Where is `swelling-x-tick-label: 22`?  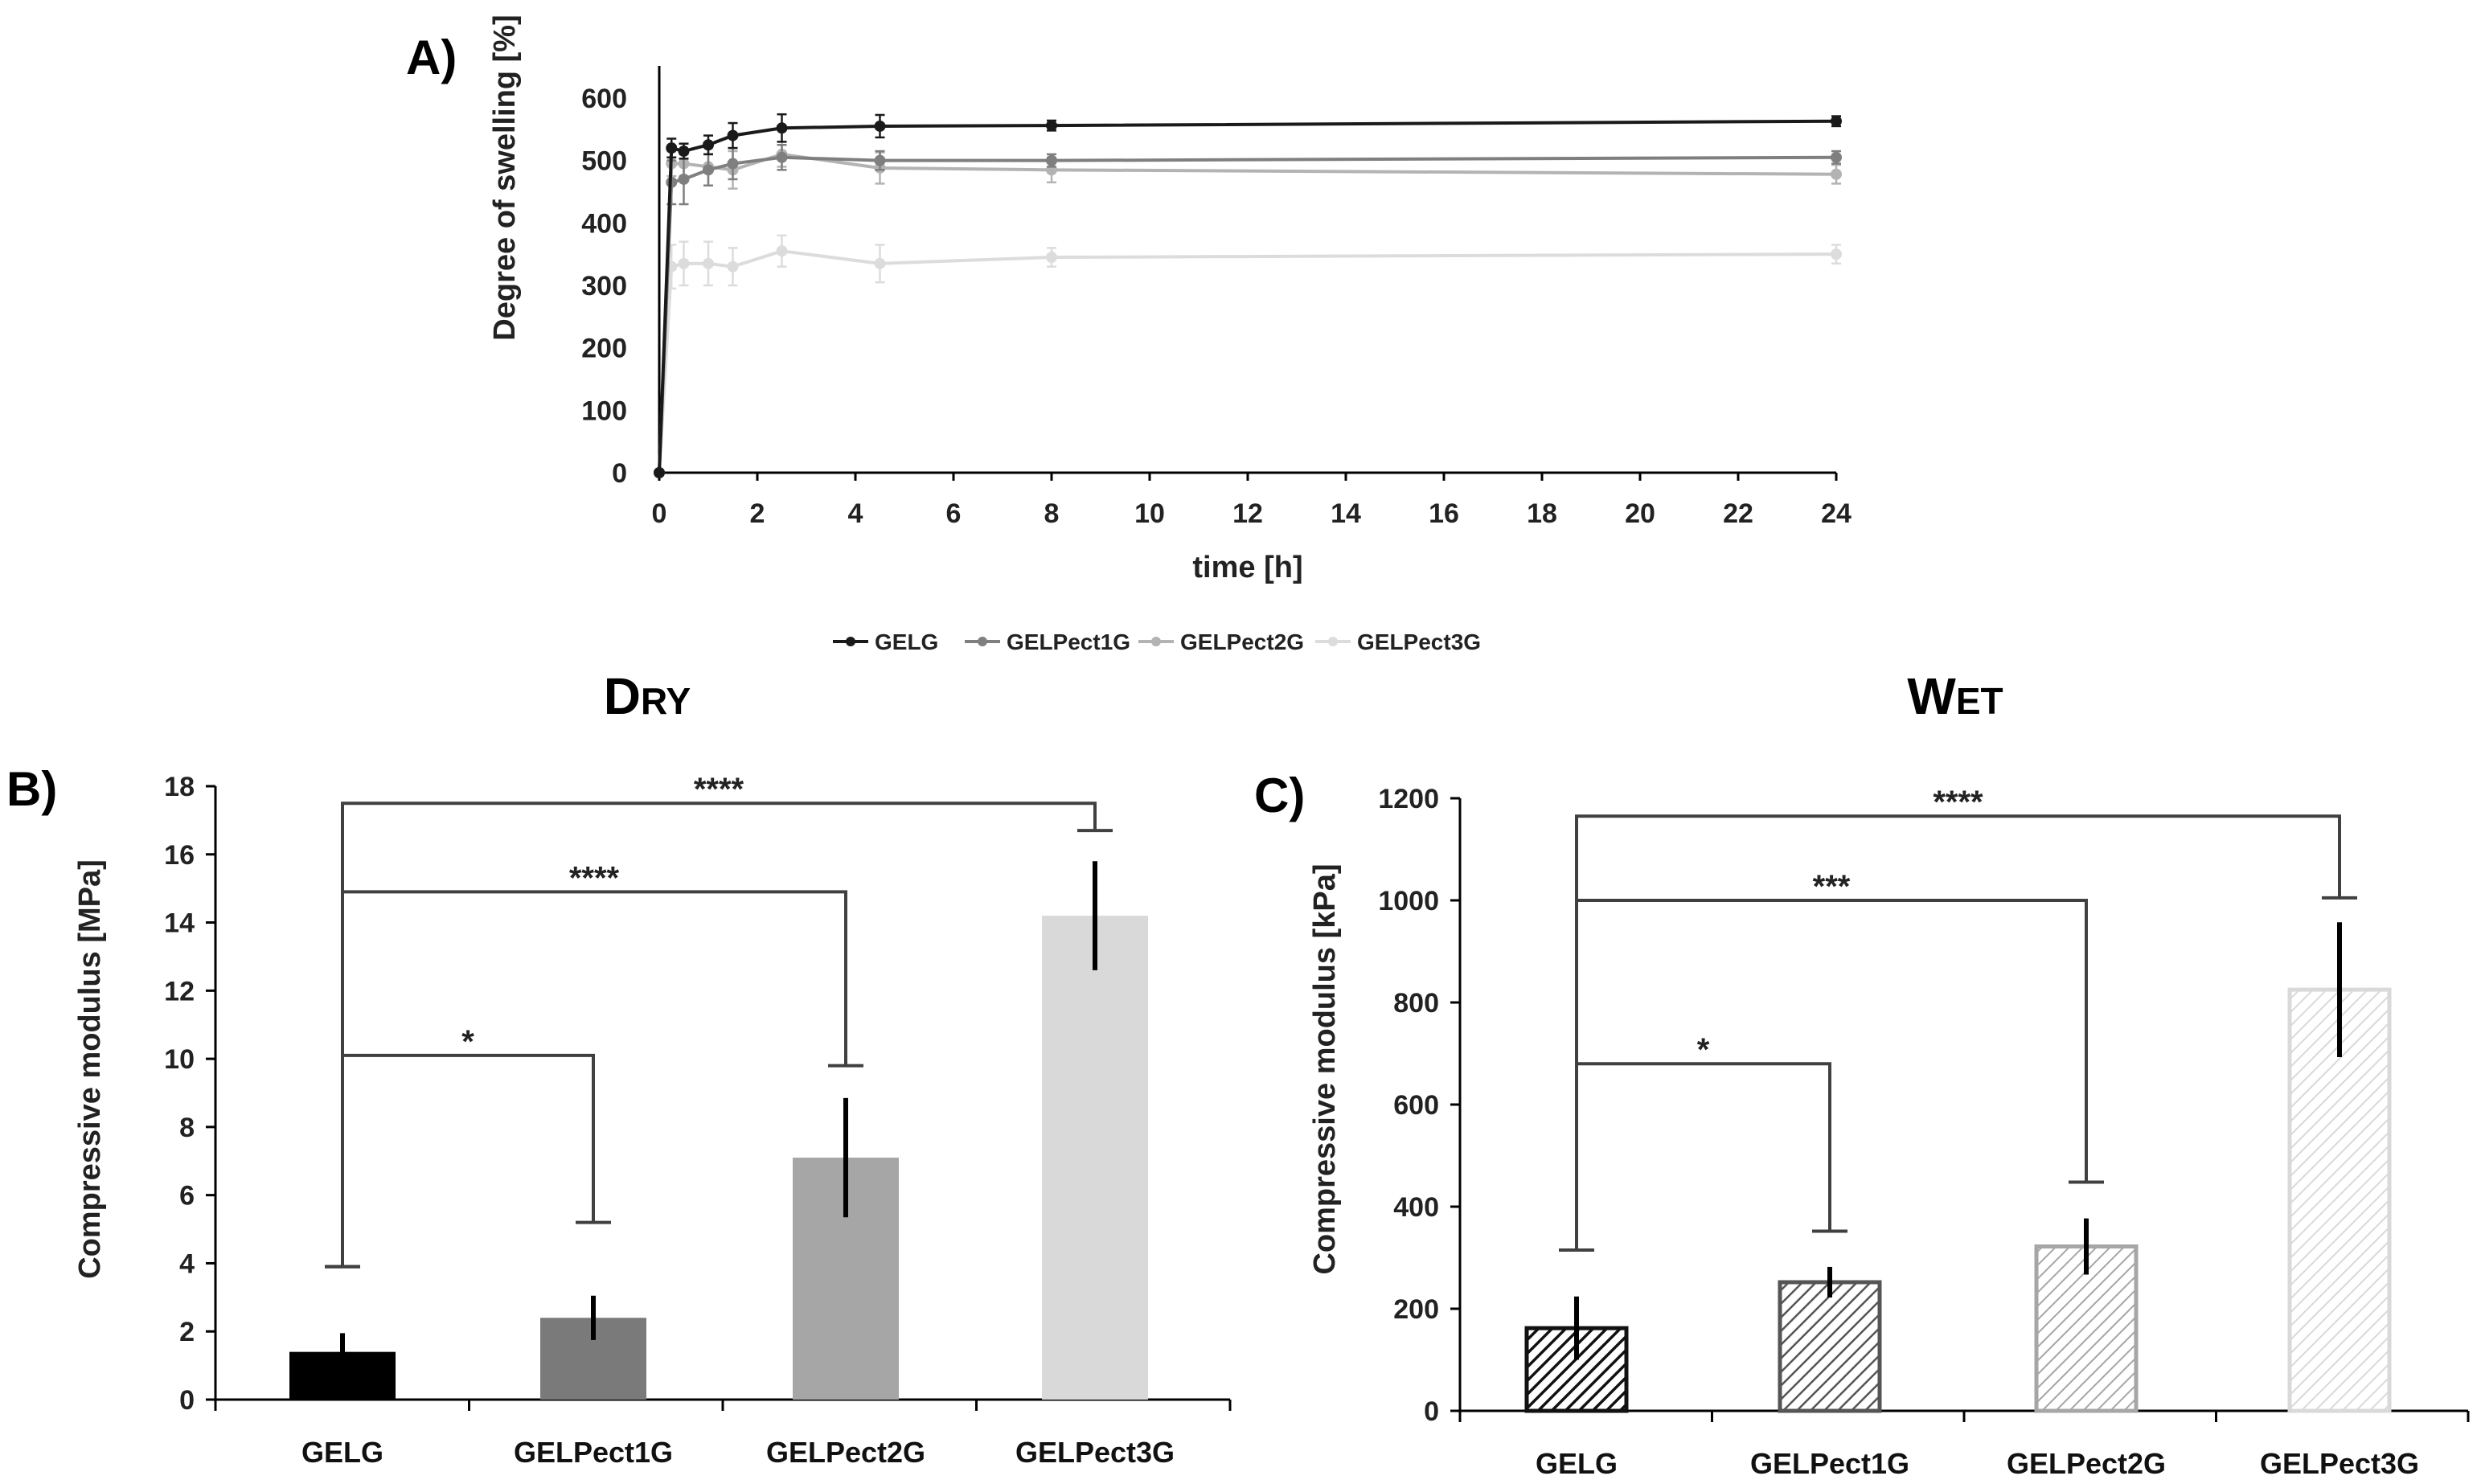 swelling-x-tick-label: 22 is located at coordinates (1738, 514).